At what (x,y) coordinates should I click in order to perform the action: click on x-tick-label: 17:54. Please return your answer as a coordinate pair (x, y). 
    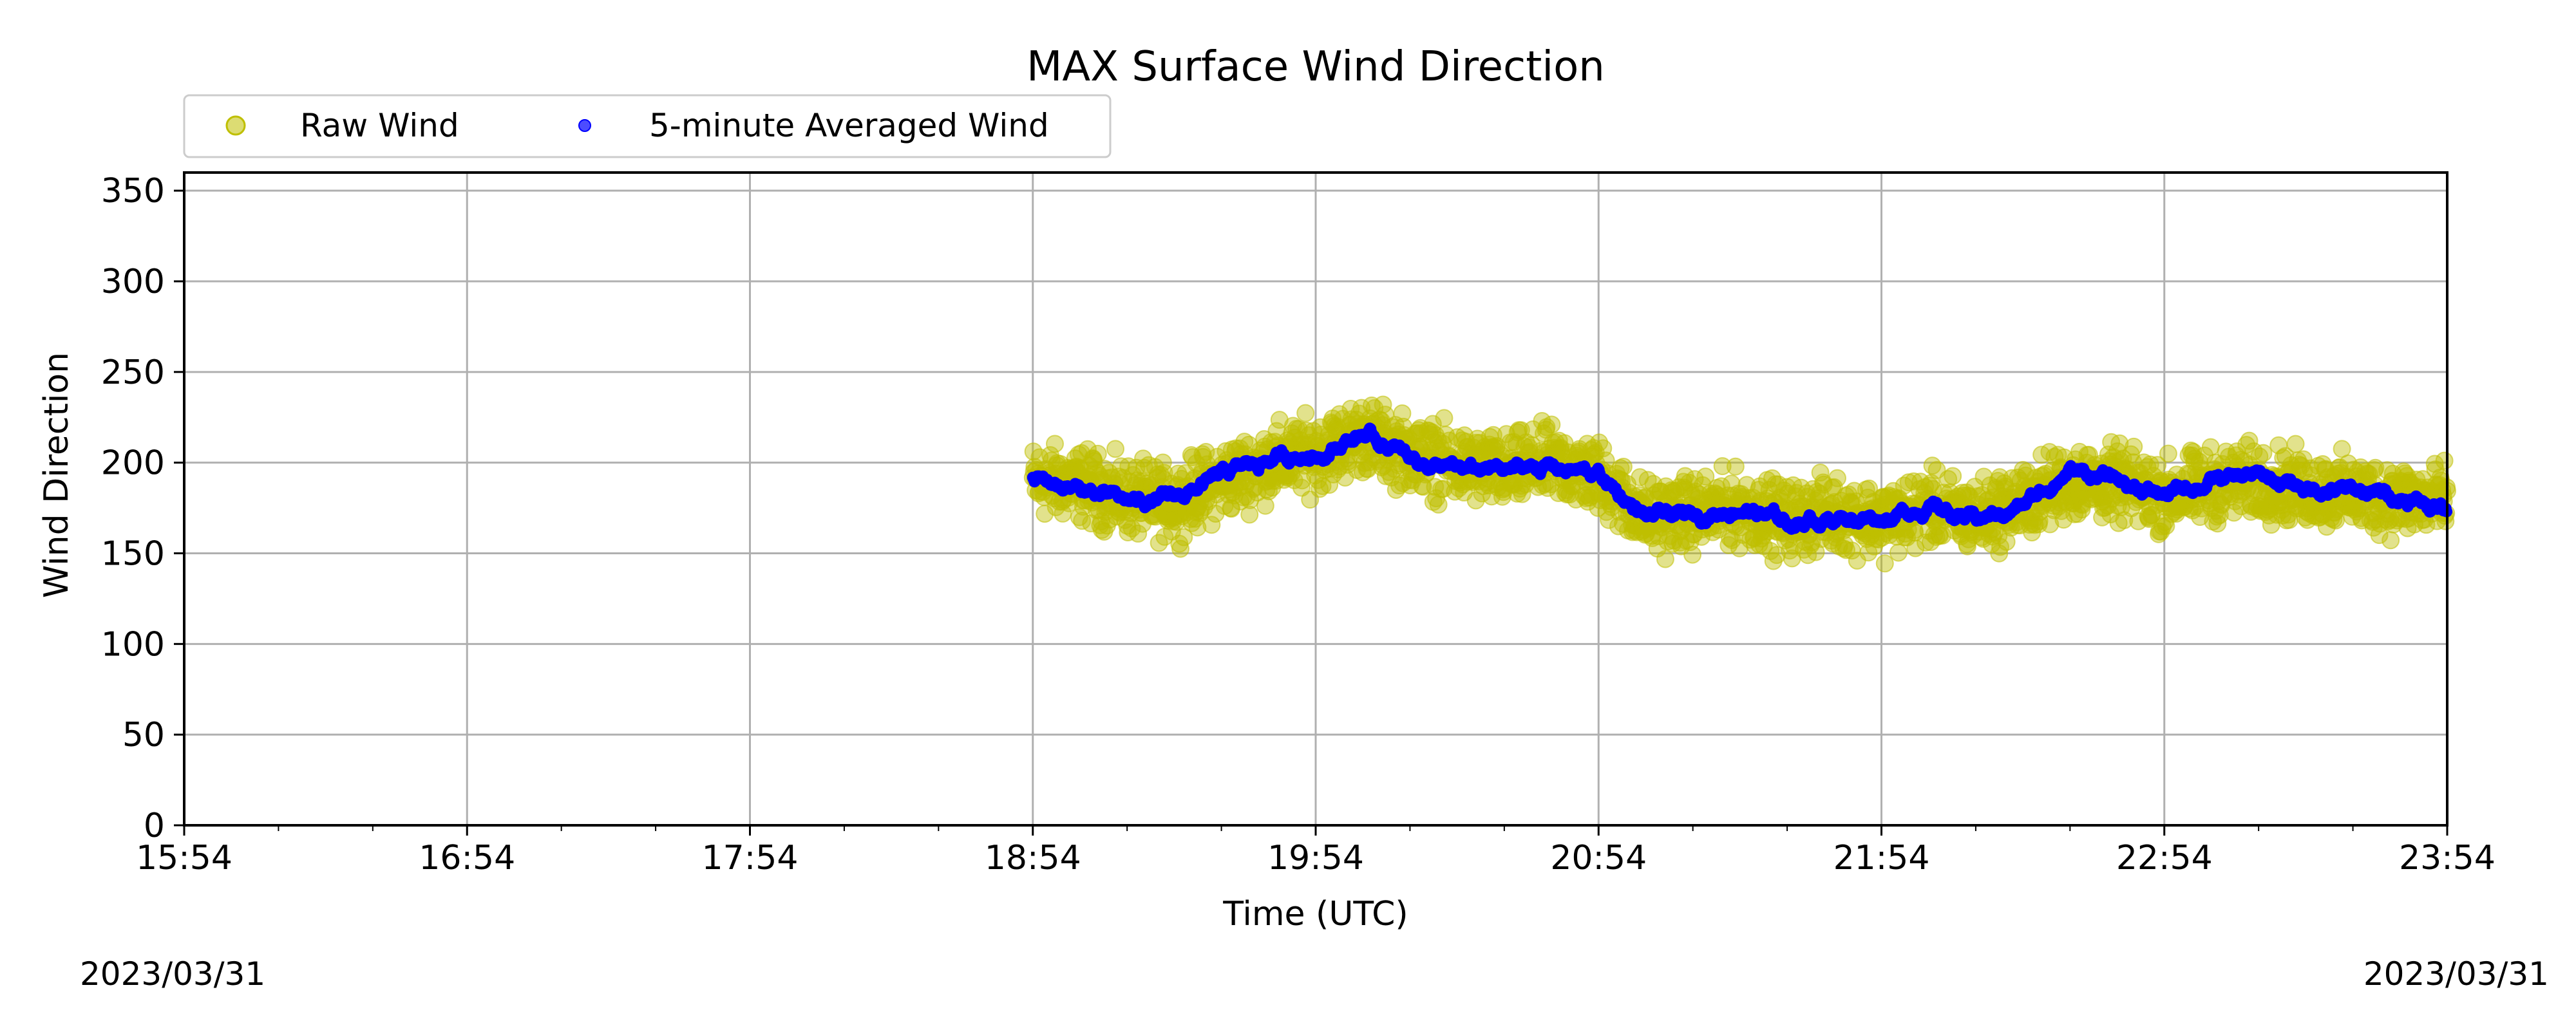
    Looking at the image, I should click on (750, 858).